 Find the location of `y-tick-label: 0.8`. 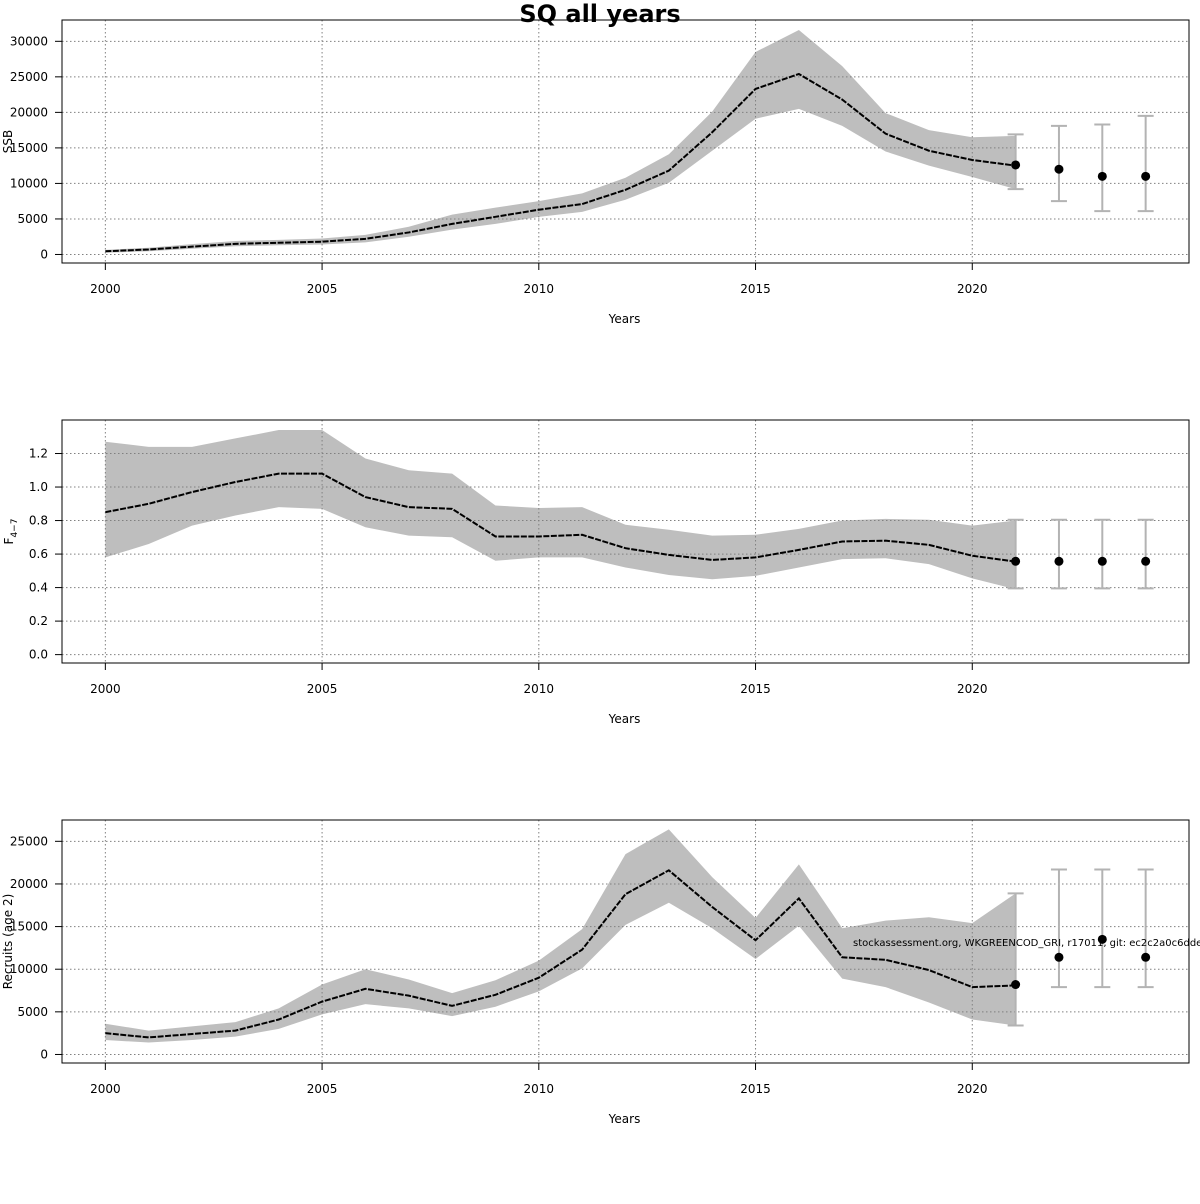

y-tick-label: 0.8 is located at coordinates (38, 521).